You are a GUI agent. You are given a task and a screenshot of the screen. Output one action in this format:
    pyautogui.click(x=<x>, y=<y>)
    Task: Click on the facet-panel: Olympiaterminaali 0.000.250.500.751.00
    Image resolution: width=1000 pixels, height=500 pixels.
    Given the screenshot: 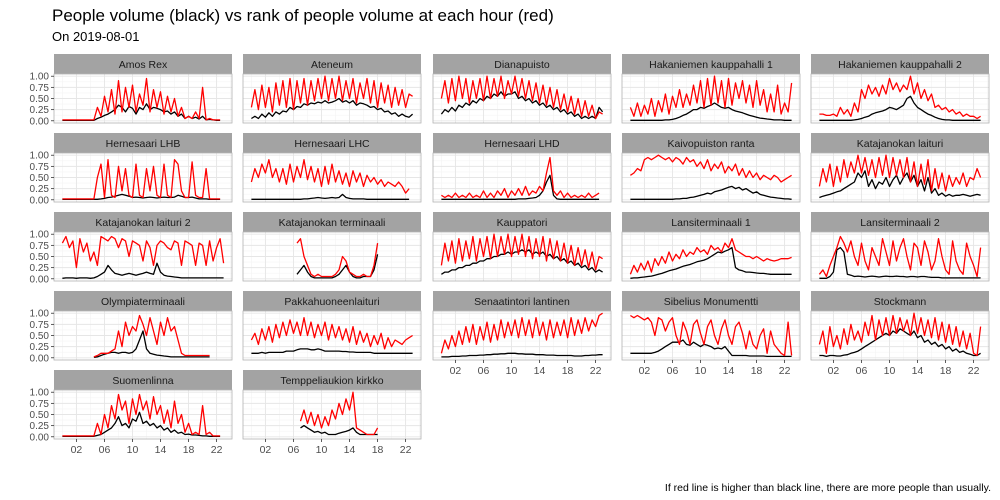 What is the action you would take?
    pyautogui.click(x=131, y=327)
    